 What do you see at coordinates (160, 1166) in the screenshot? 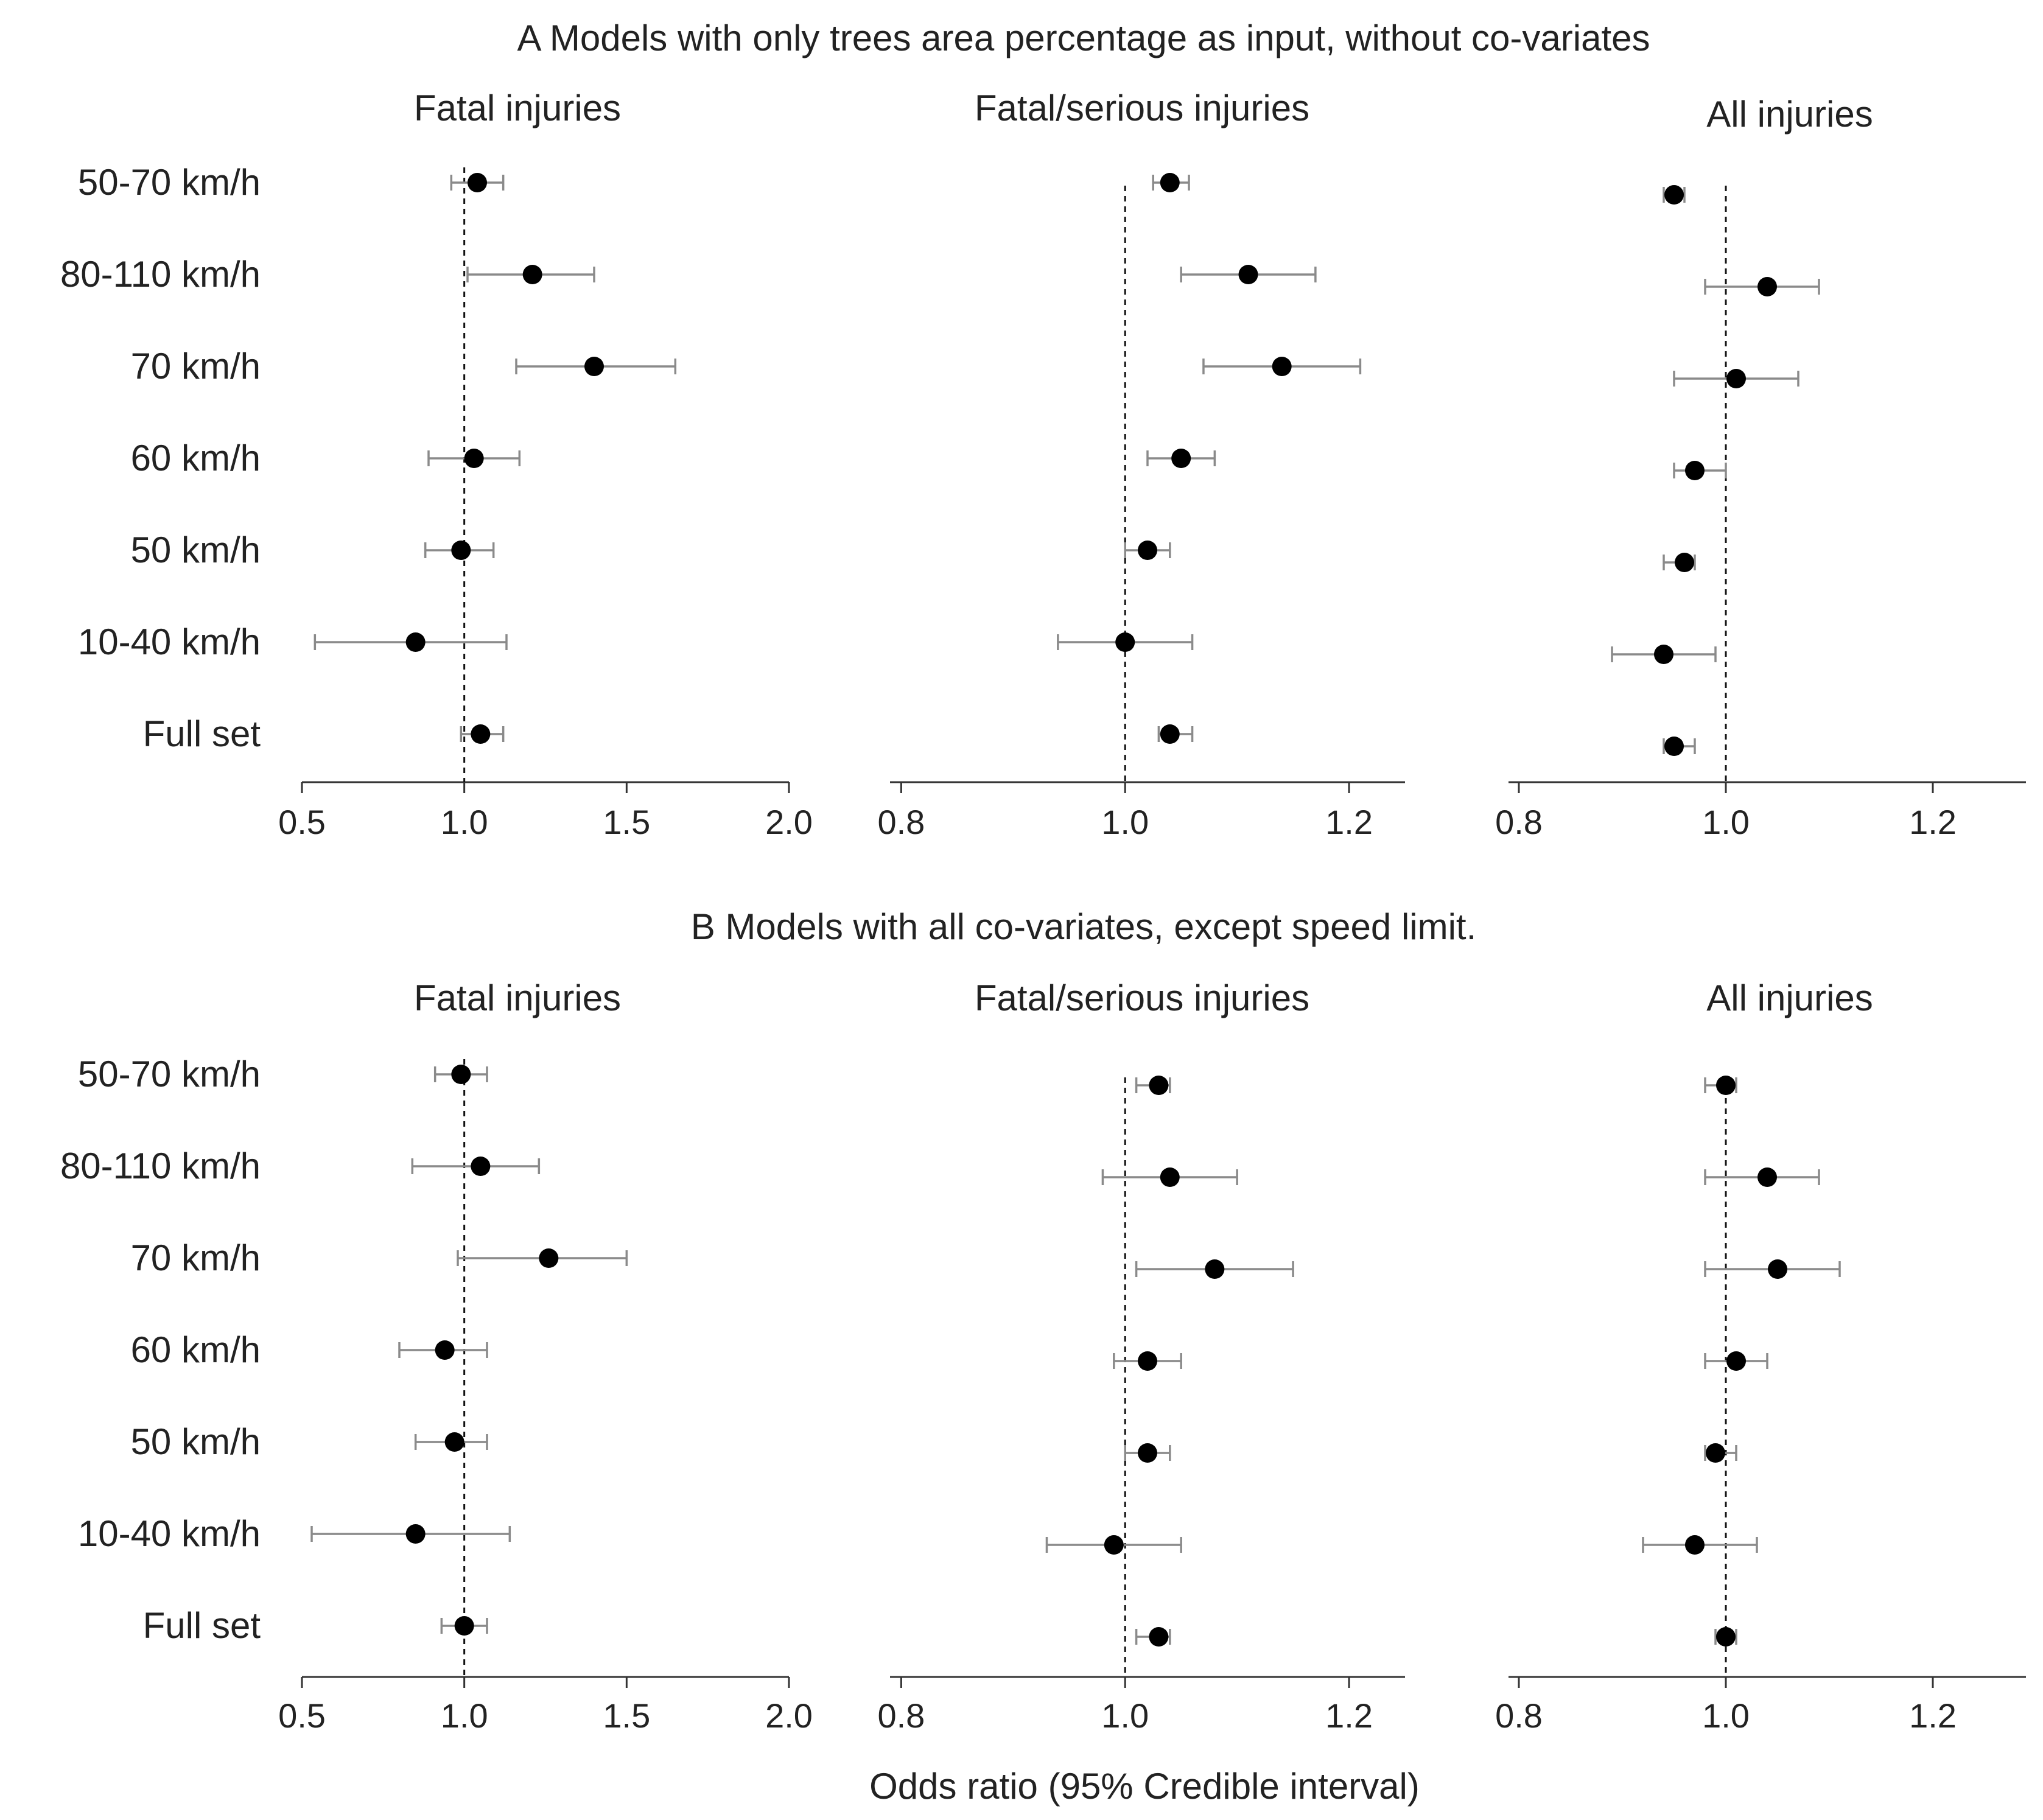
I see `row-label-80-110-km-h: 80-110 km/h` at bounding box center [160, 1166].